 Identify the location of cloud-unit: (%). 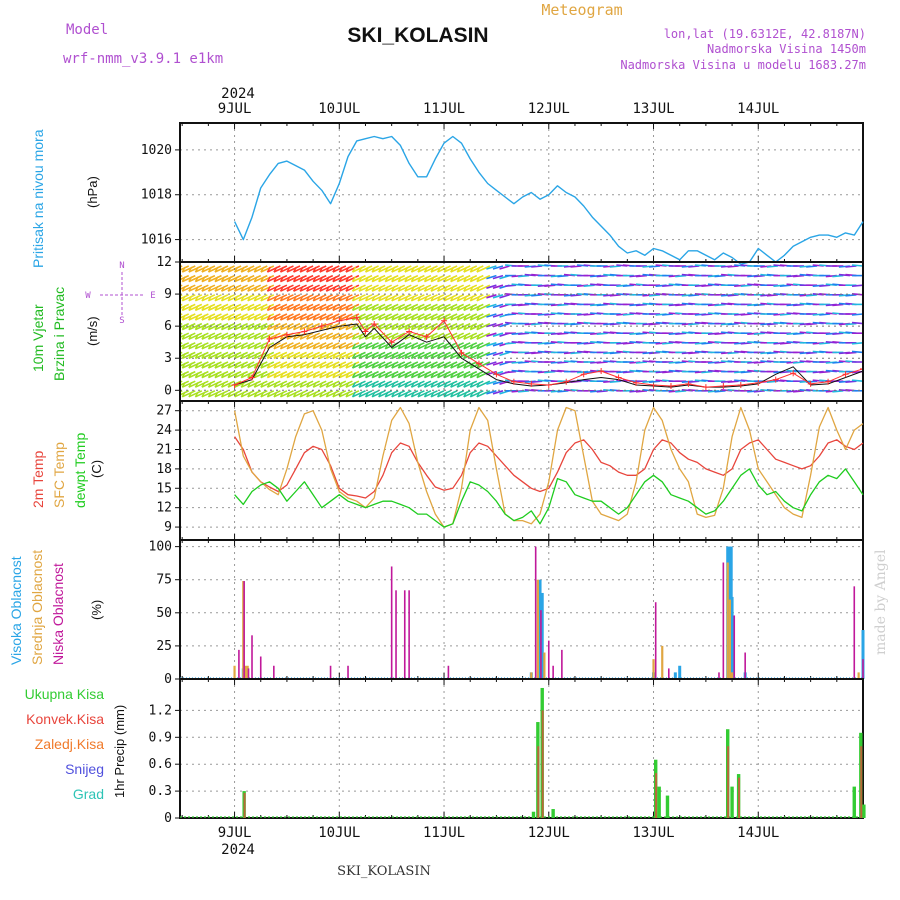
(96, 610).